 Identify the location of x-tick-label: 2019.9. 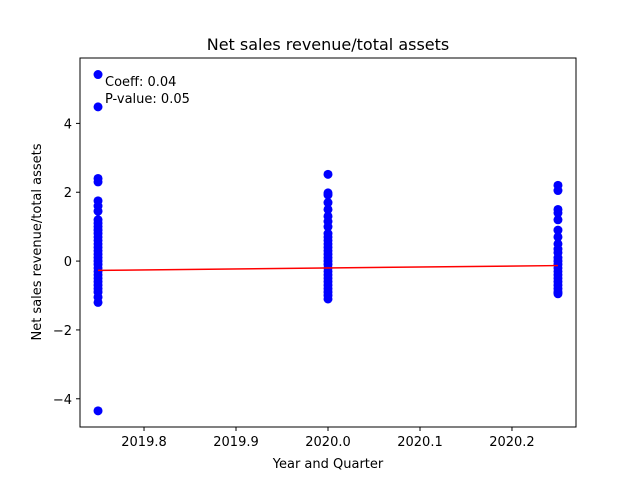
(236, 442).